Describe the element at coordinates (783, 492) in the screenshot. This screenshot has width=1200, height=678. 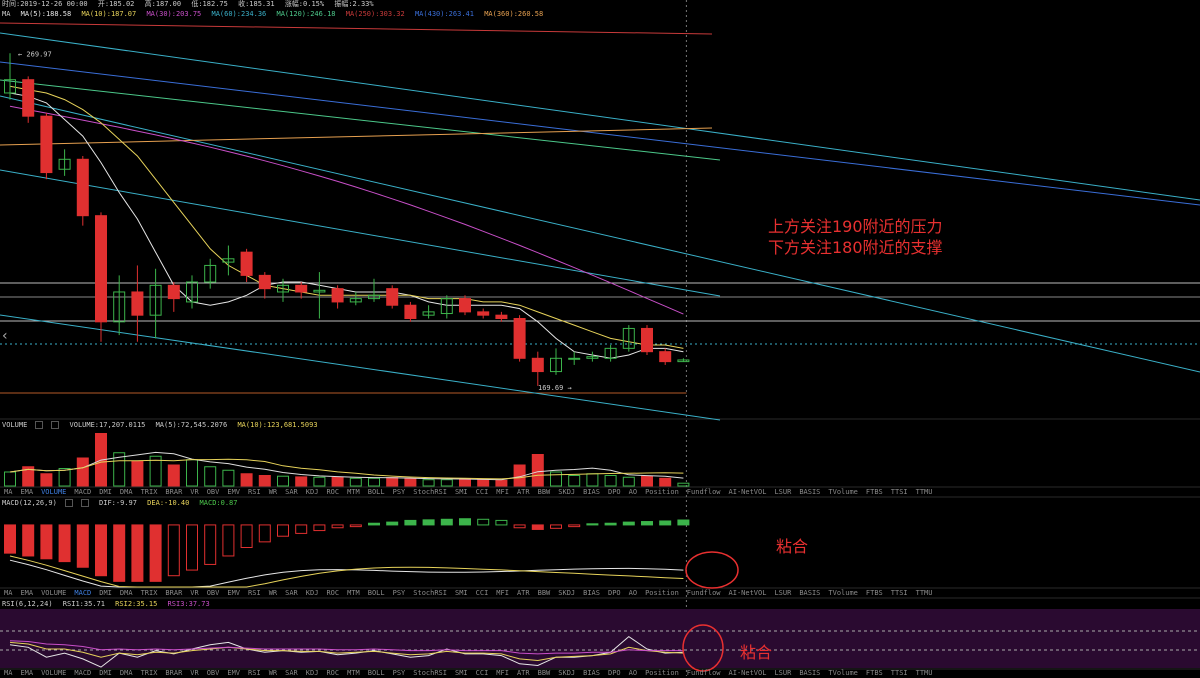
I see `indicator-tab-lsur: LSUR` at that location.